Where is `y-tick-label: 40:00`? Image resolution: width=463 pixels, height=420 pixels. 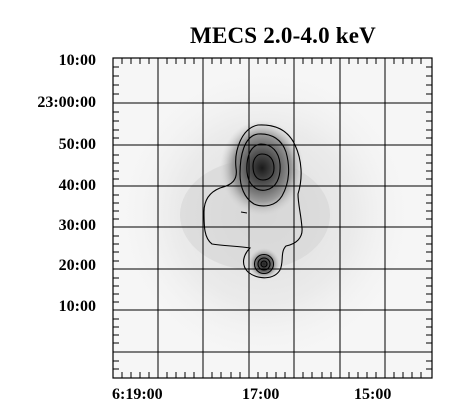 y-tick-label: 40:00 is located at coordinates (77, 185).